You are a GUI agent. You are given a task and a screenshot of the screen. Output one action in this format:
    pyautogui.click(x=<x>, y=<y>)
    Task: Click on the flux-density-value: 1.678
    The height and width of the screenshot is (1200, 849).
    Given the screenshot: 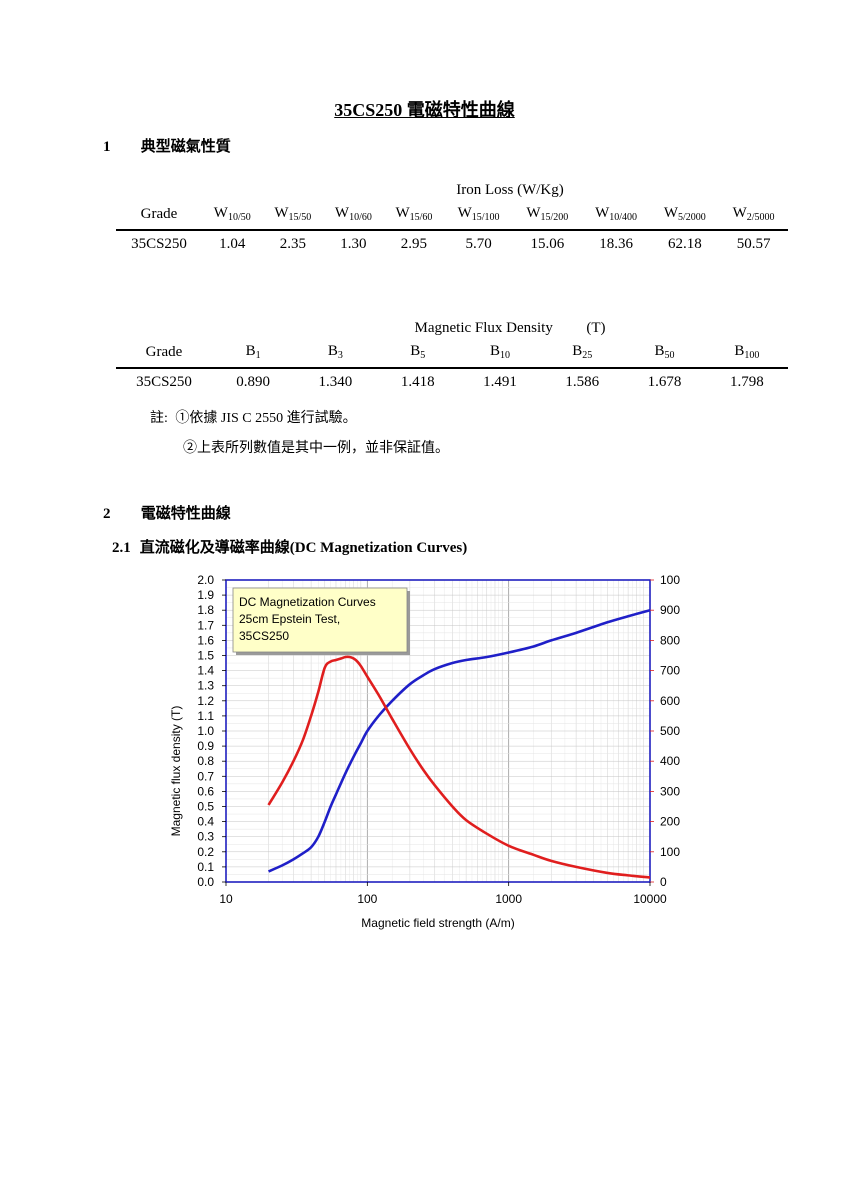 What is the action you would take?
    pyautogui.click(x=664, y=379)
    